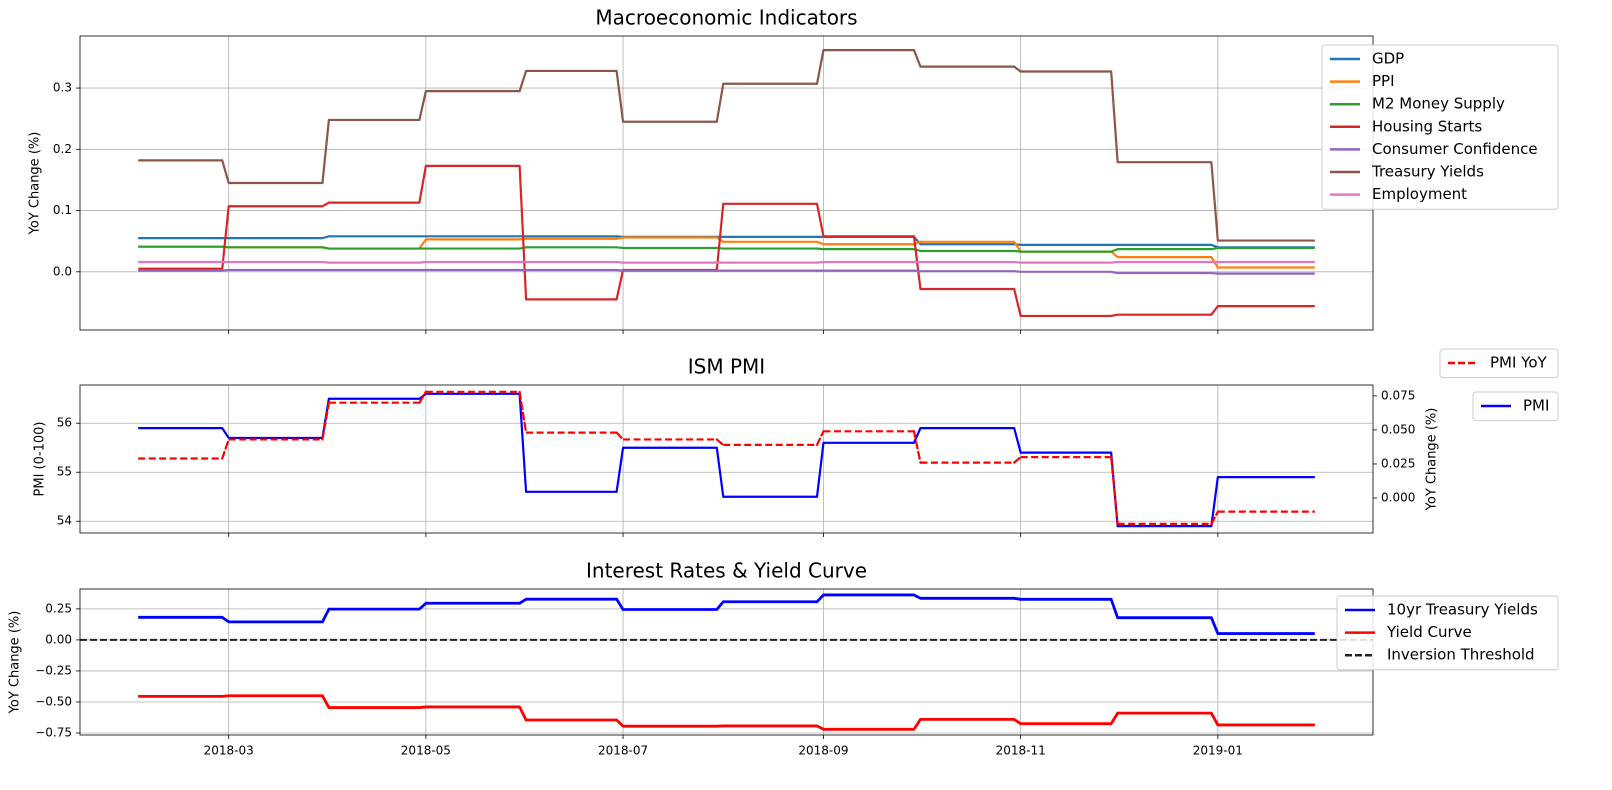 The width and height of the screenshot is (1612, 790). I want to click on legend-label: Inversion Threshold, so click(1461, 655).